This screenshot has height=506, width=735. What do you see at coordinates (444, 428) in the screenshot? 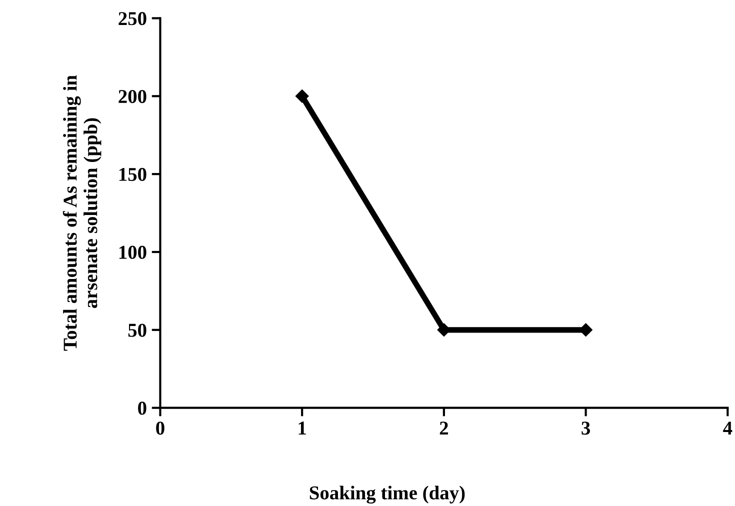
I see `x-tick-label: 2` at bounding box center [444, 428].